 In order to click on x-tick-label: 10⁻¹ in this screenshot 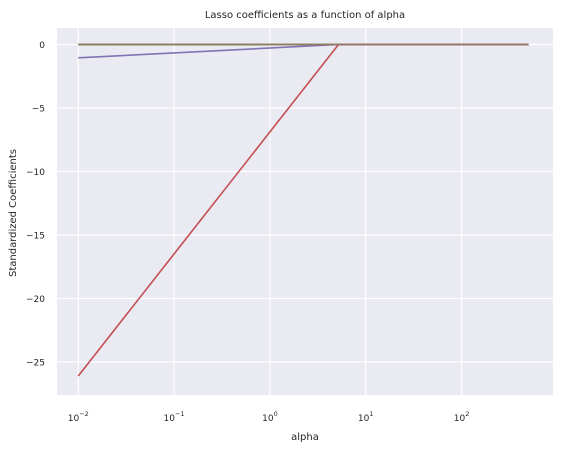, I will do `click(174, 417)`.